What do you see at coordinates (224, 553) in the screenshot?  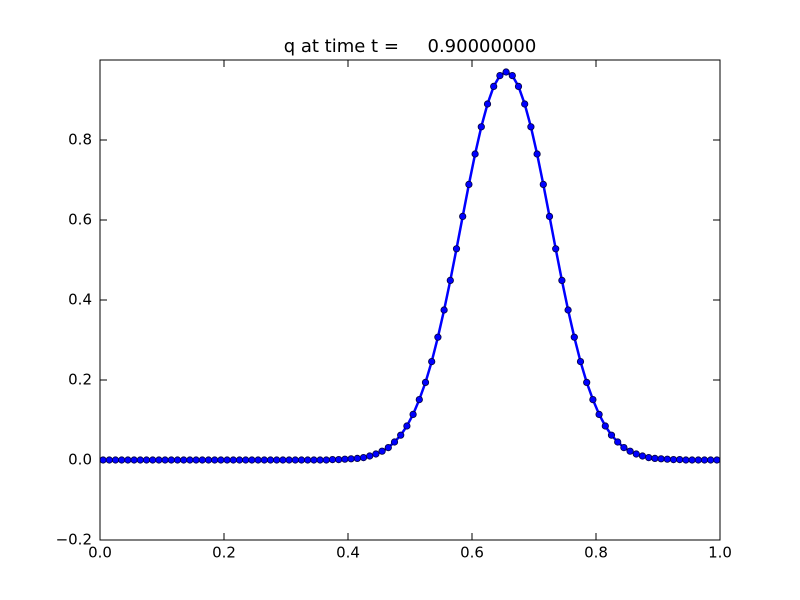 I see `x-tick-label: 0.2` at bounding box center [224, 553].